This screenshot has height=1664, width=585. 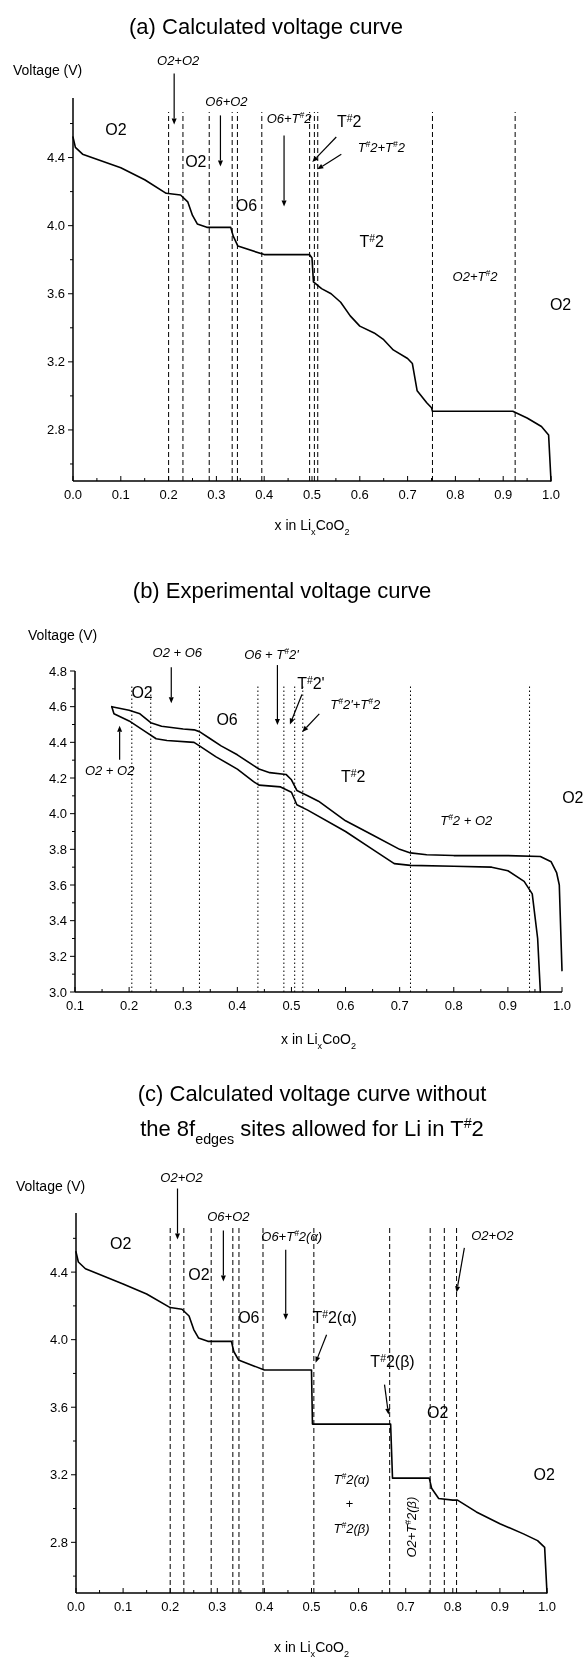 What do you see at coordinates (177, 652) in the screenshot?
I see `text: O2 + O6` at bounding box center [177, 652].